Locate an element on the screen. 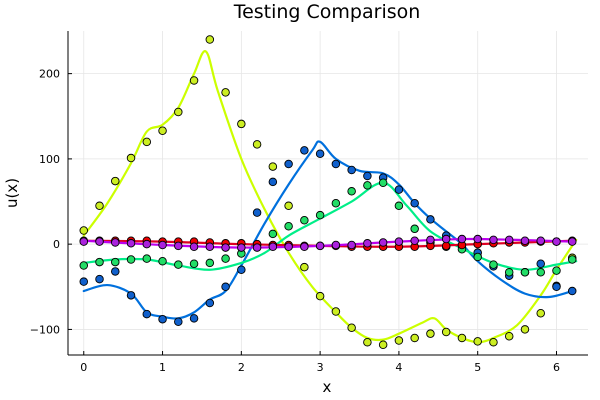  x-axis-label: x is located at coordinates (327, 387).